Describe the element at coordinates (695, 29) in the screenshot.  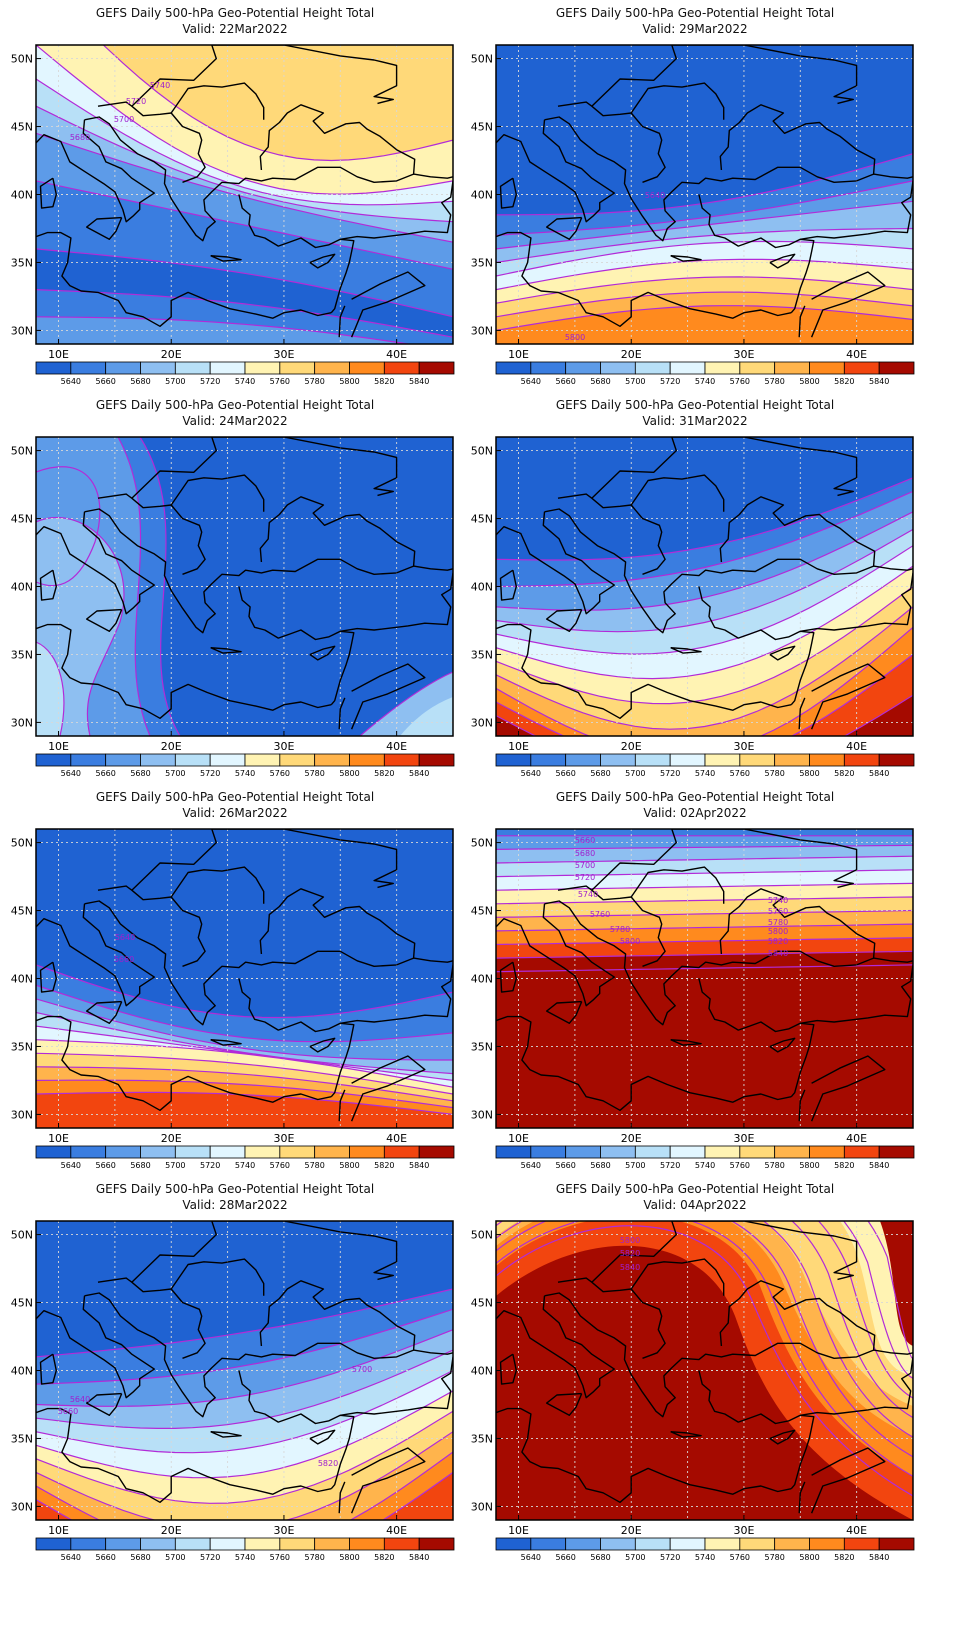
I see `panel-valid-date: Valid: 29Mar2022` at that location.